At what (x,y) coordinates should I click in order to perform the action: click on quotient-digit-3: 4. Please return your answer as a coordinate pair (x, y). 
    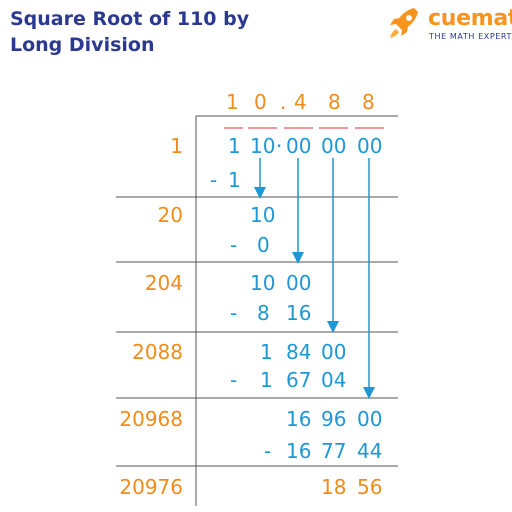
    Looking at the image, I should click on (300, 102).